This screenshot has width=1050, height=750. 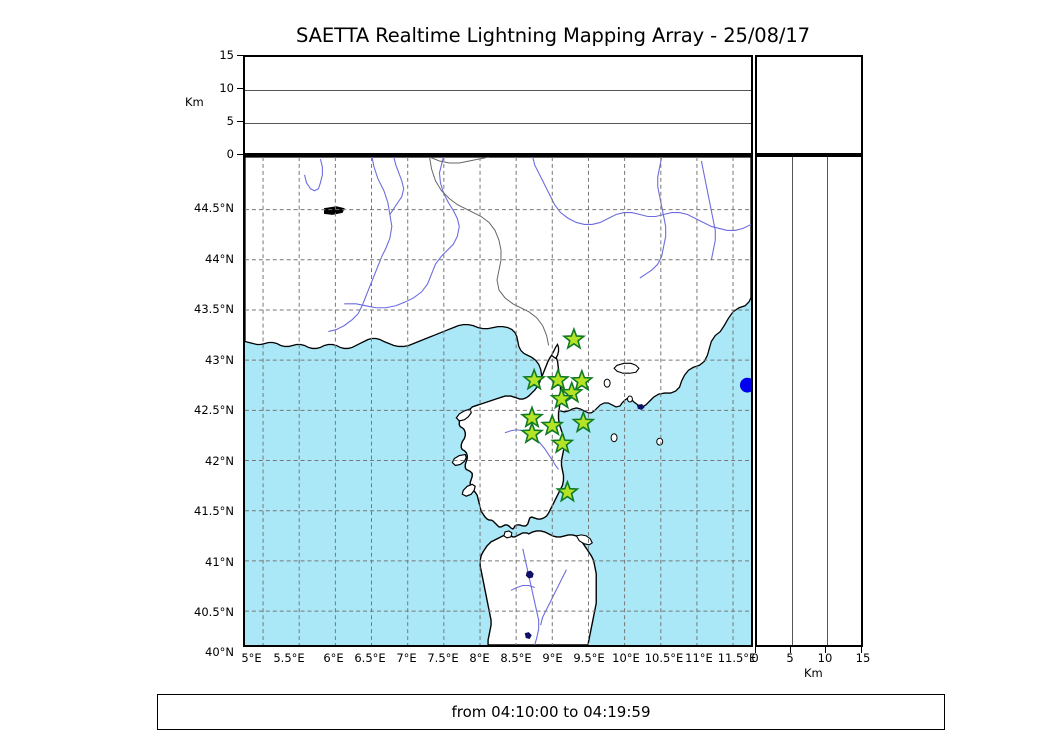 What do you see at coordinates (219, 461) in the screenshot?
I see `tick-lat-42: 42°N` at bounding box center [219, 461].